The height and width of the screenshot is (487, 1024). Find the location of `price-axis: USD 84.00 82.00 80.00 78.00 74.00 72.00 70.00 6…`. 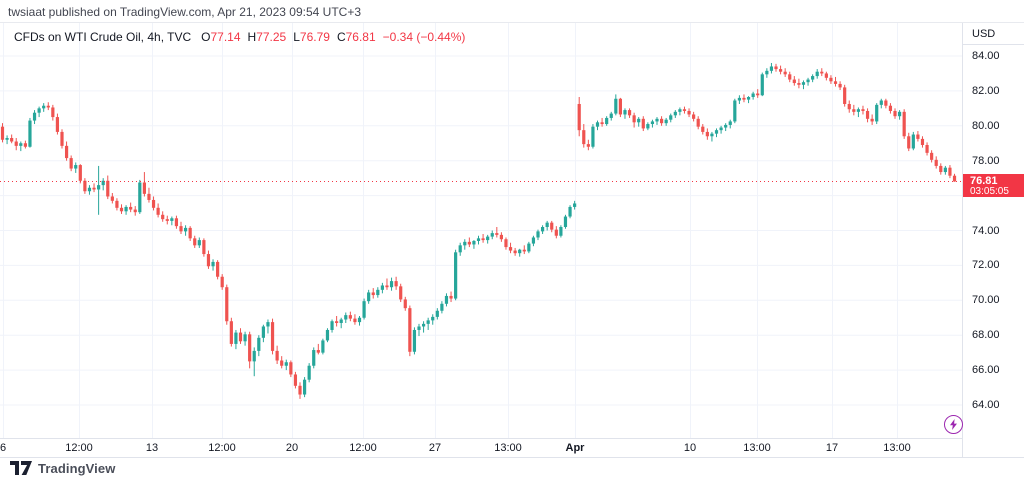

price-axis: USD 84.00 82.00 80.00 78.00 74.00 72.00 70.00 6… is located at coordinates (993, 240).